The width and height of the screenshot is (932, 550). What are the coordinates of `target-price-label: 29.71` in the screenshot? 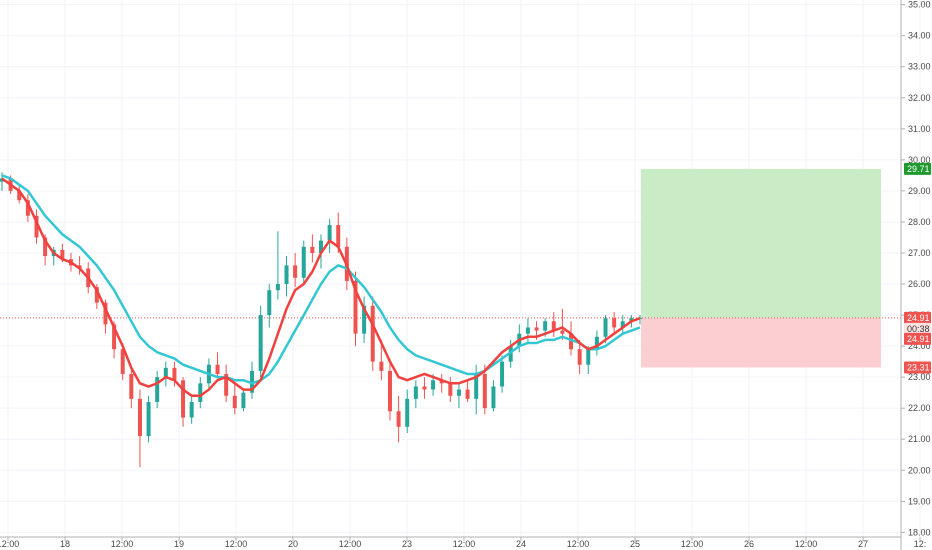 It's located at (918, 169).